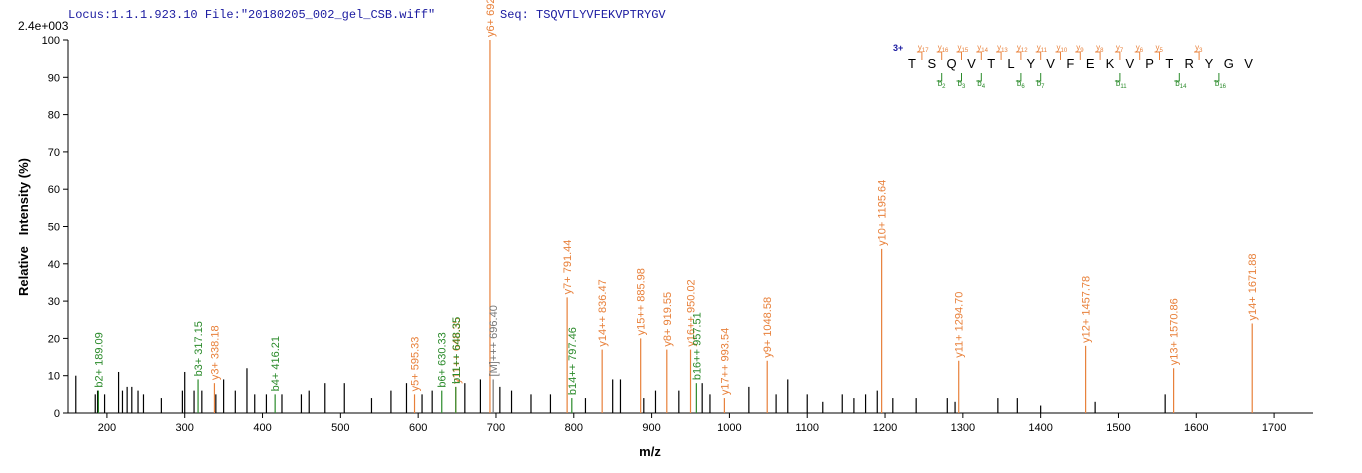 The width and height of the screenshot is (1362, 473). Describe the element at coordinates (725, 361) in the screenshot. I see `peak-label: y17++ 993.54` at that location.